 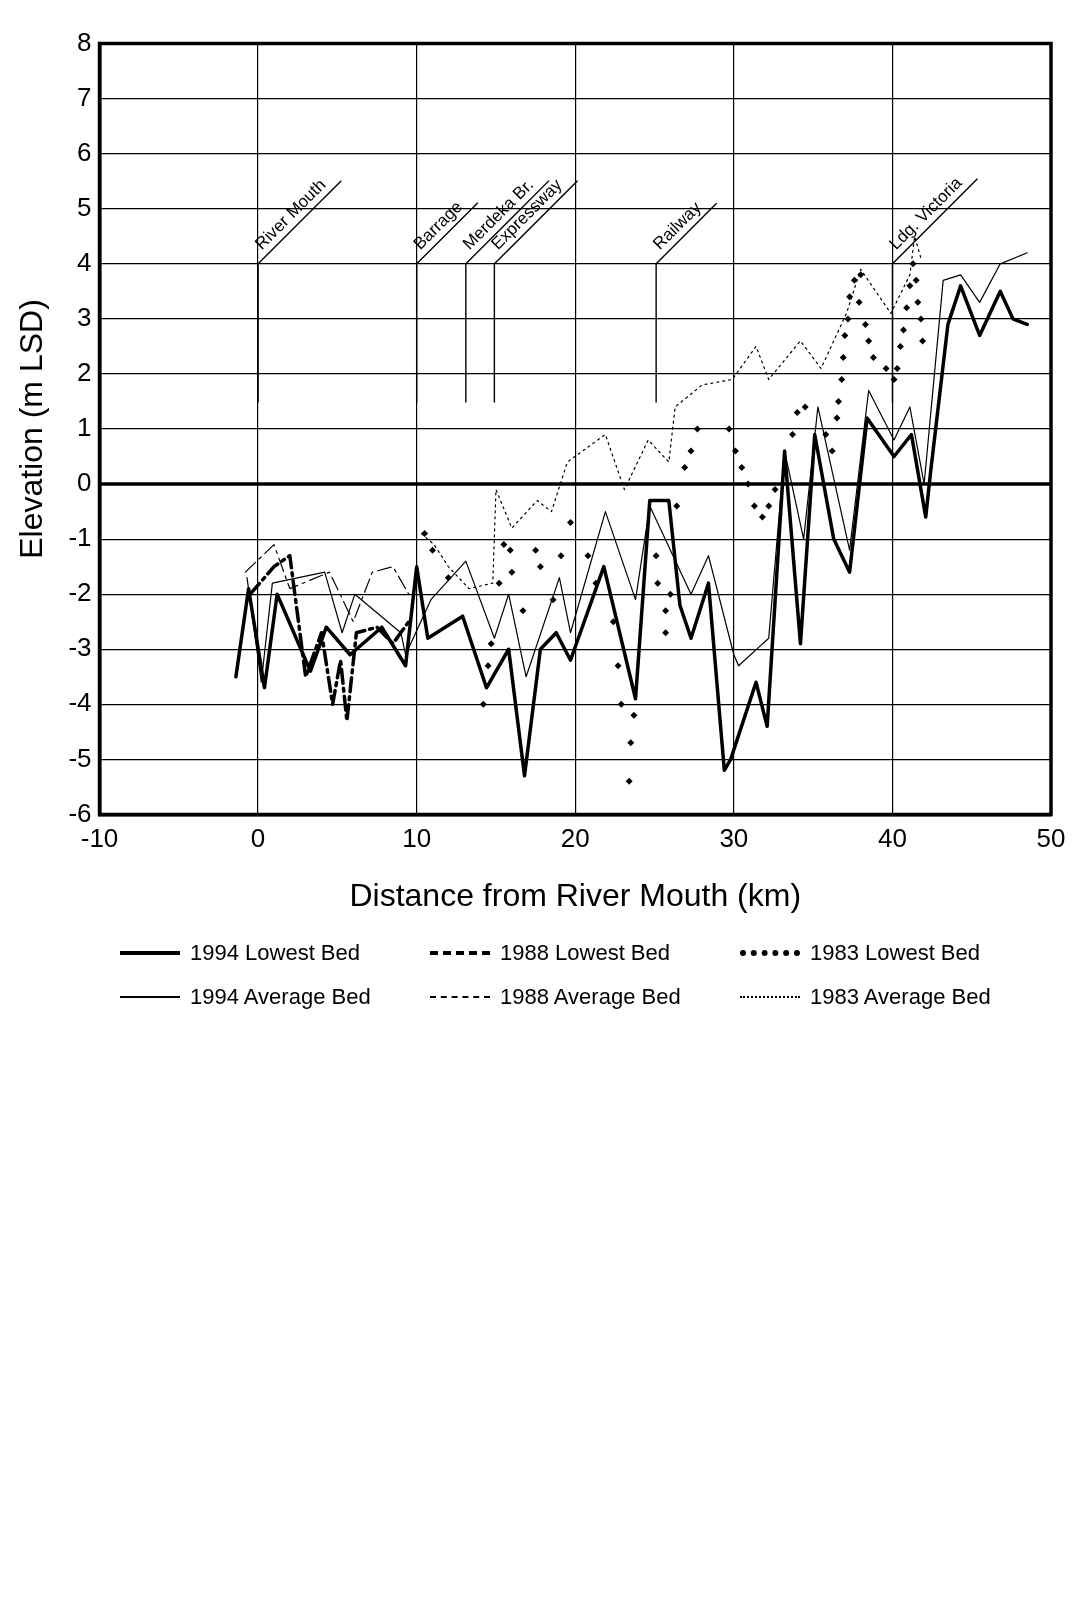 What do you see at coordinates (84, 317) in the screenshot?
I see `y-tick-label: 3` at bounding box center [84, 317].